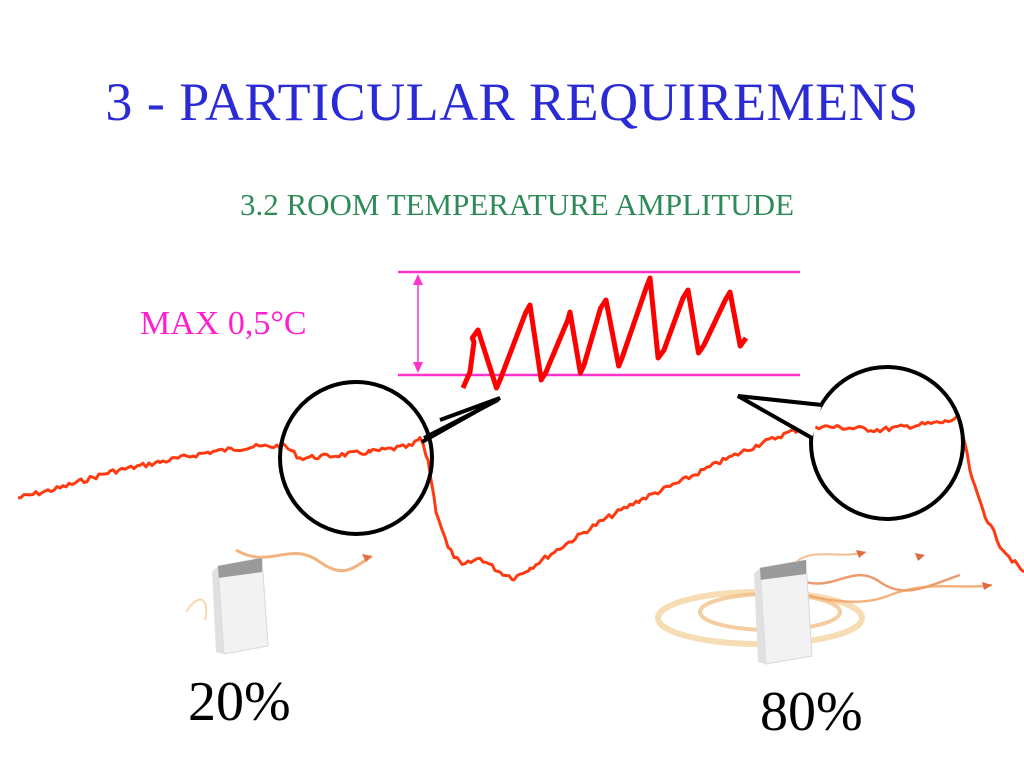 The image size is (1024, 768). What do you see at coordinates (512, 102) in the screenshot?
I see `slide-title: 3 - PARTICULAR REQUIREMENS` at bounding box center [512, 102].